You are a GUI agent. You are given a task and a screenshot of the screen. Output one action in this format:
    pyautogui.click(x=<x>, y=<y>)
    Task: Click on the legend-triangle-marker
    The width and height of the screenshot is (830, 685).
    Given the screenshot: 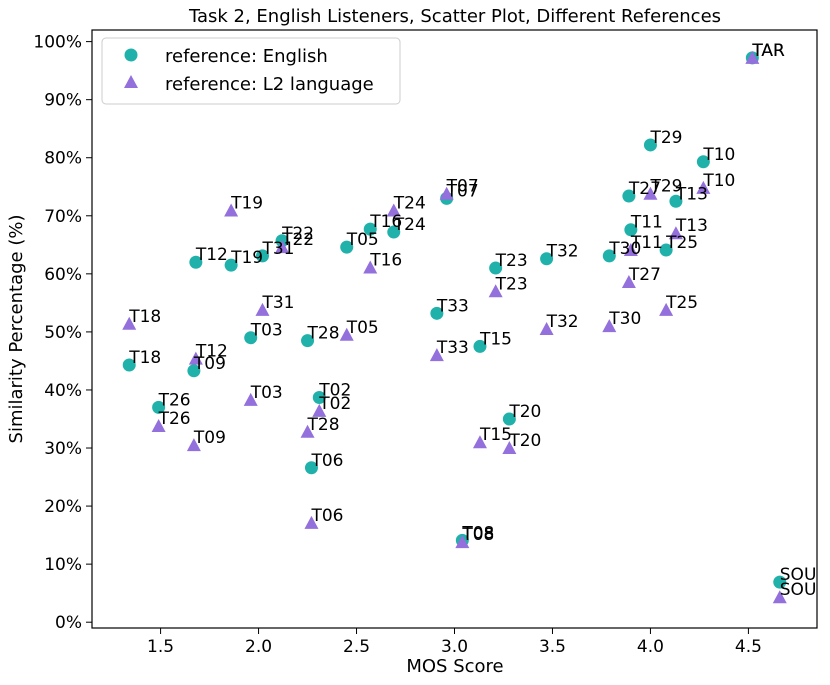 What is the action you would take?
    pyautogui.click(x=131, y=81)
    